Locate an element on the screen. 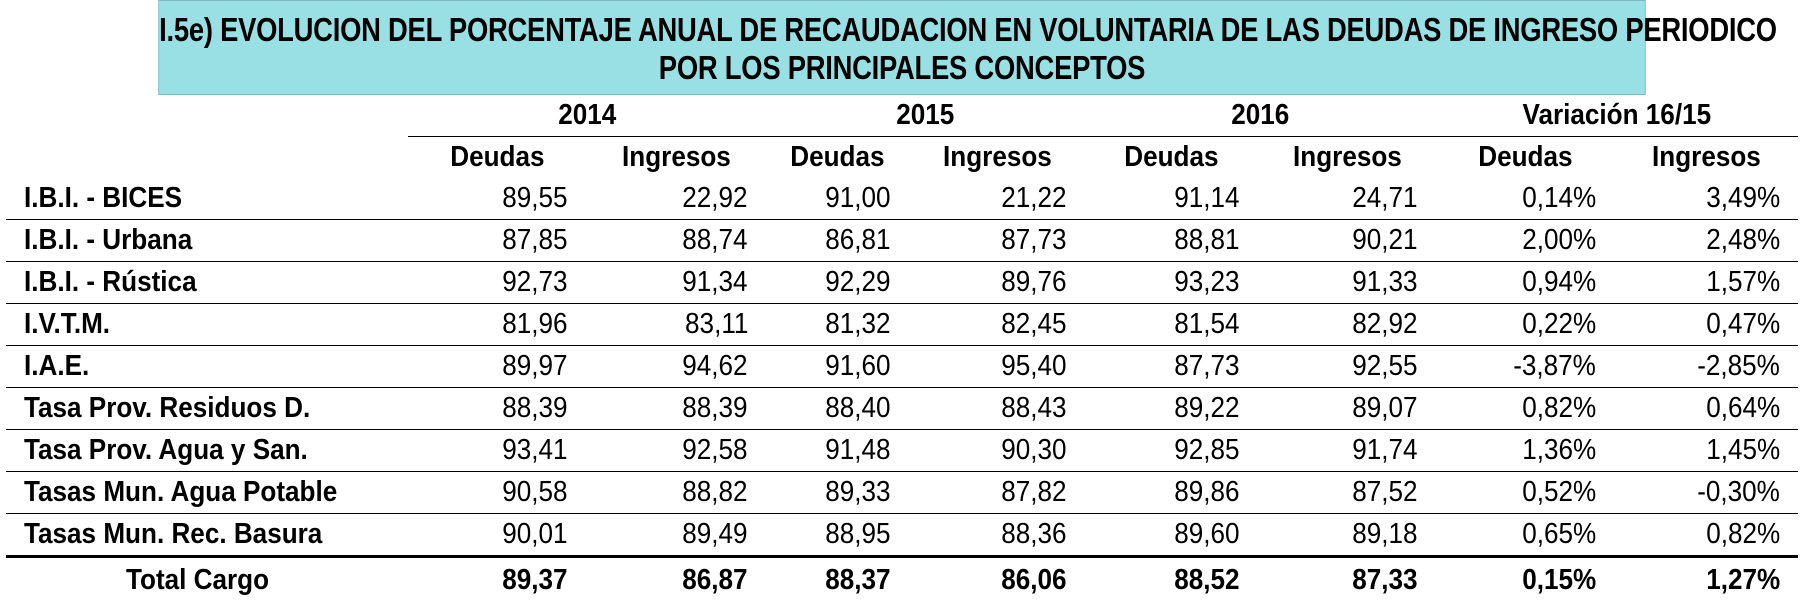  table-cell: 1,36% is located at coordinates (1525, 450).